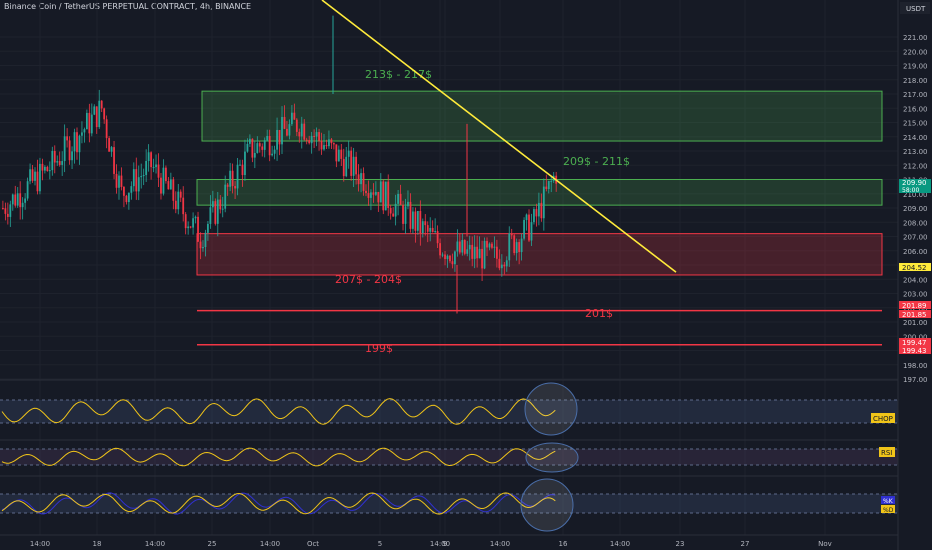 The image size is (932, 550). Describe the element at coordinates (440, 544) in the screenshot. I see `x-tick-7: 14:00` at that location.